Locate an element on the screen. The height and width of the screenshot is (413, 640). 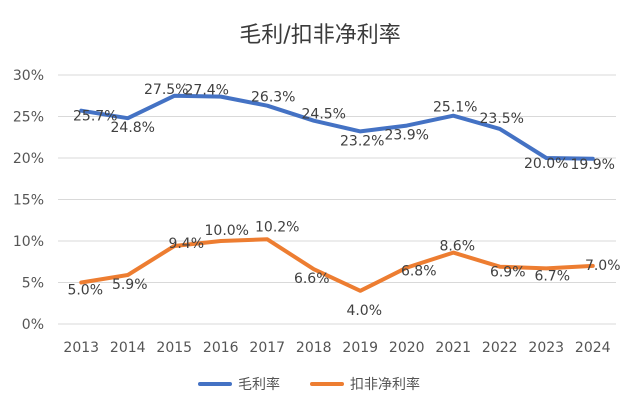
x-tick-label: 2016 is located at coordinates (221, 348).